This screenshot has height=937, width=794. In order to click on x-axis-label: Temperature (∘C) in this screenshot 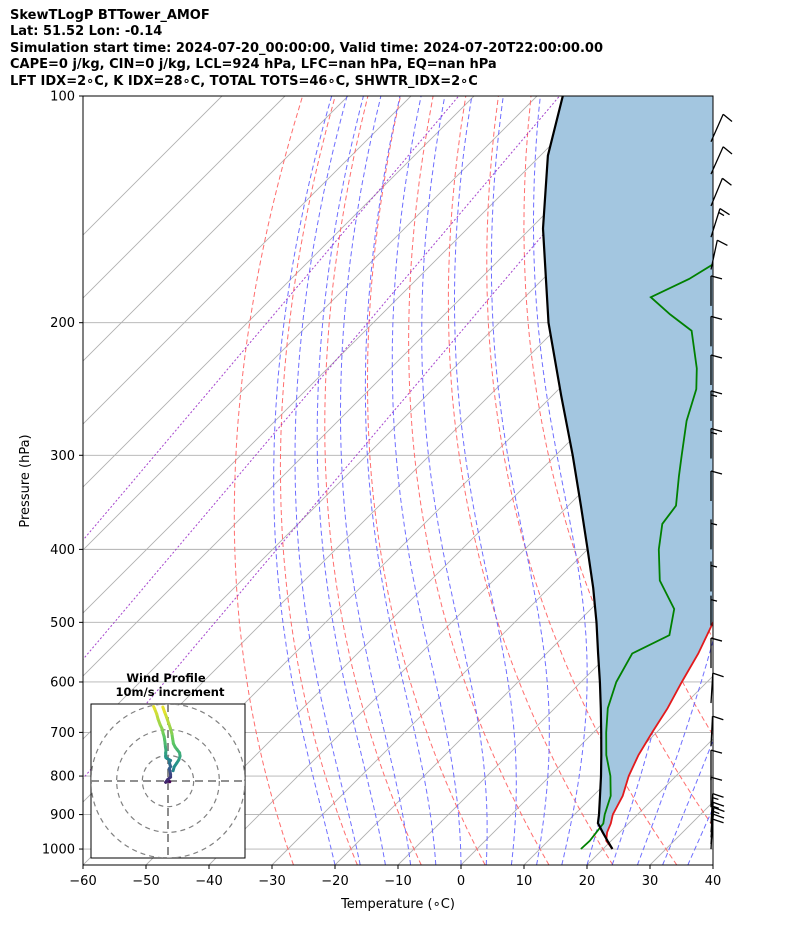, I will do `click(397, 904)`.